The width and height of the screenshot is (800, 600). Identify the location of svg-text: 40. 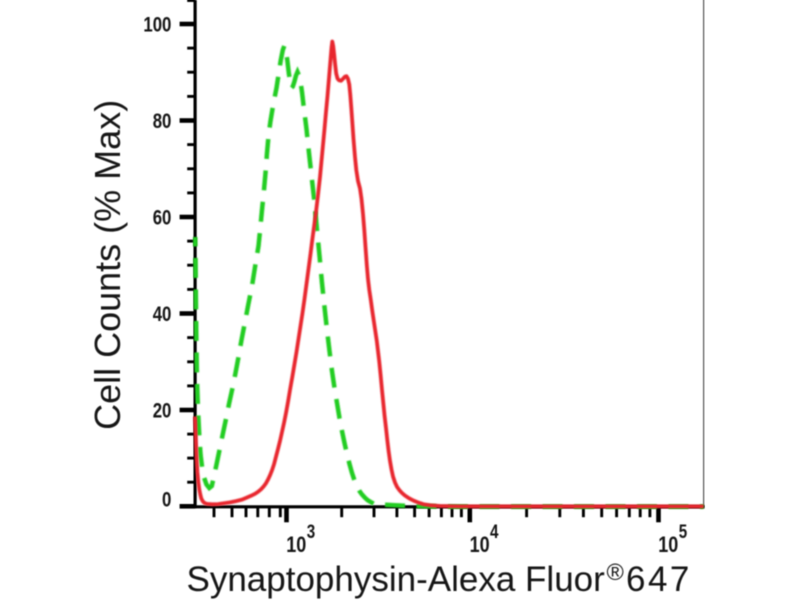
(162, 314).